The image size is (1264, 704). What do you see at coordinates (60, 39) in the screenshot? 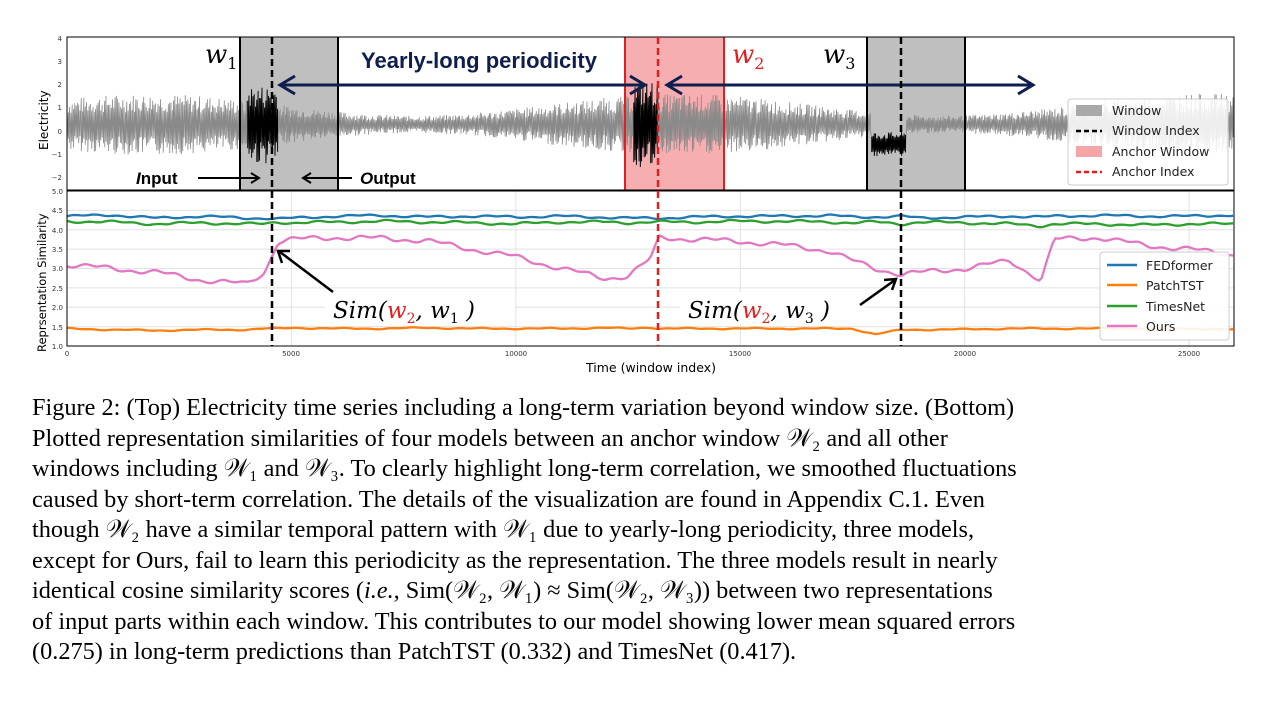
I see `top-ytick: 4` at bounding box center [60, 39].